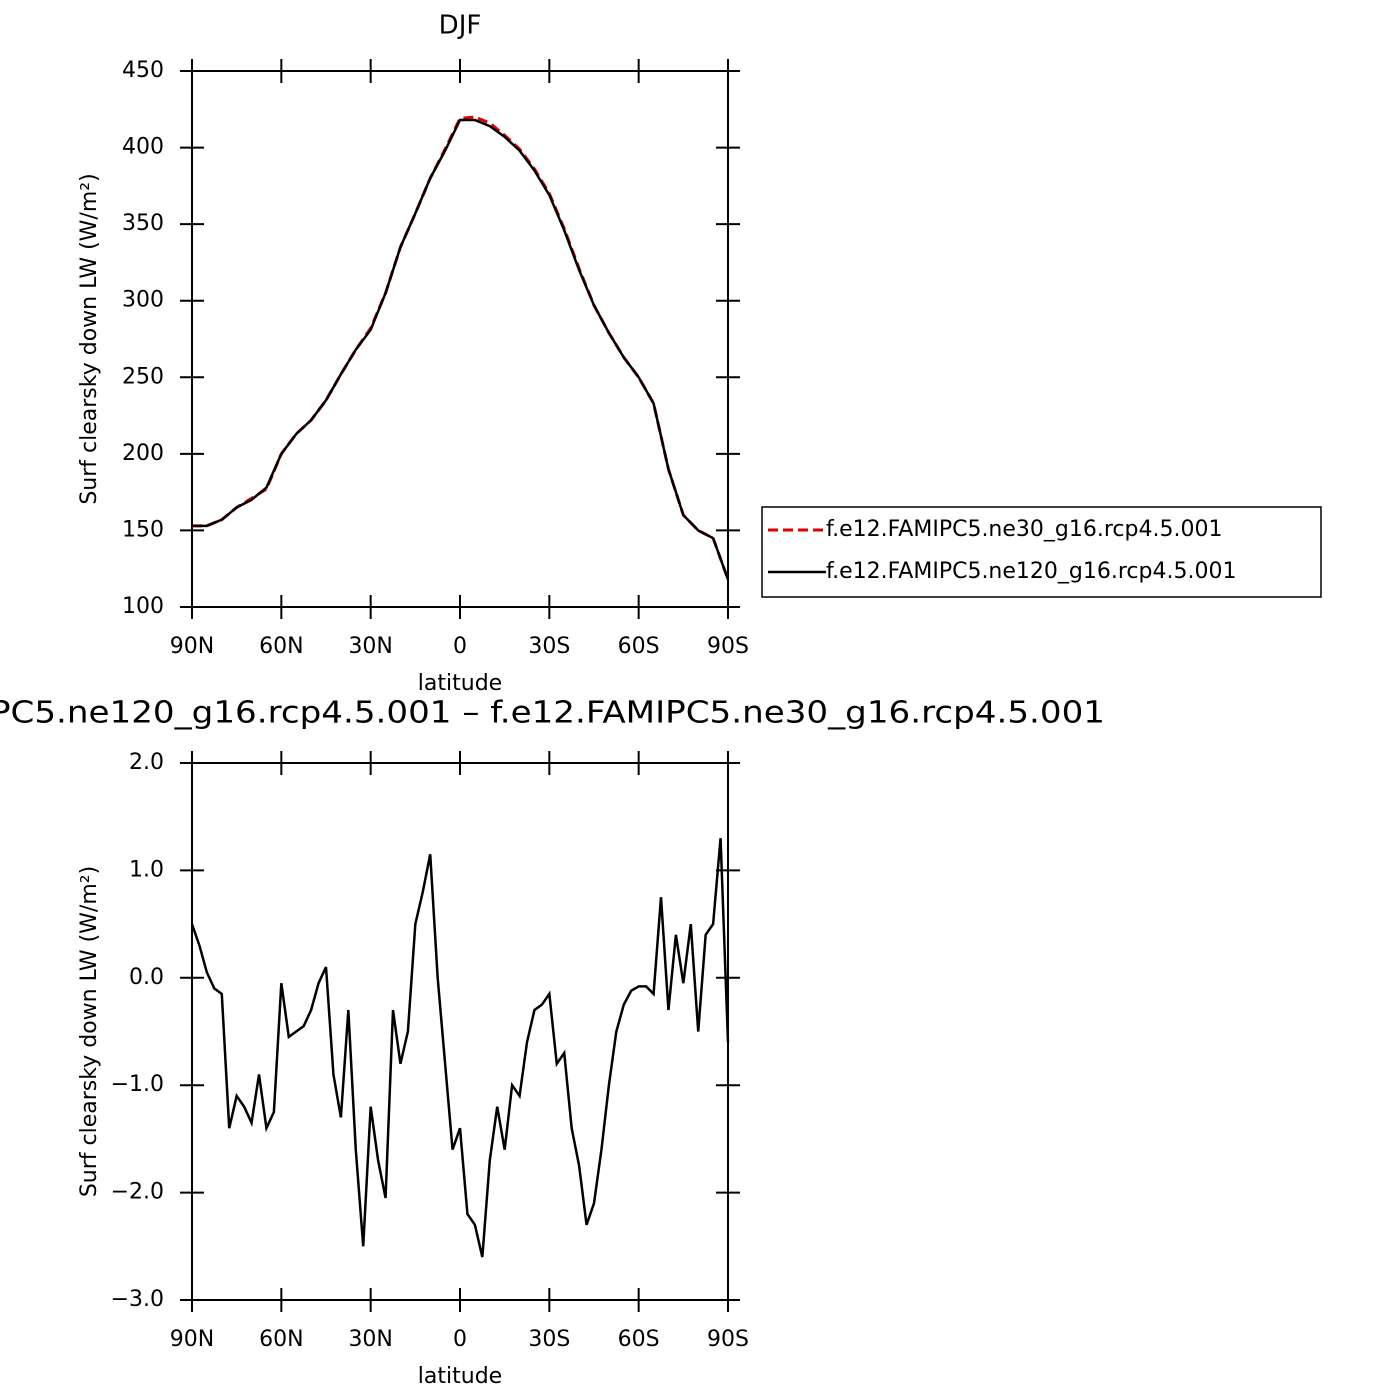  I want to click on y-tick-label: 100, so click(143, 606).